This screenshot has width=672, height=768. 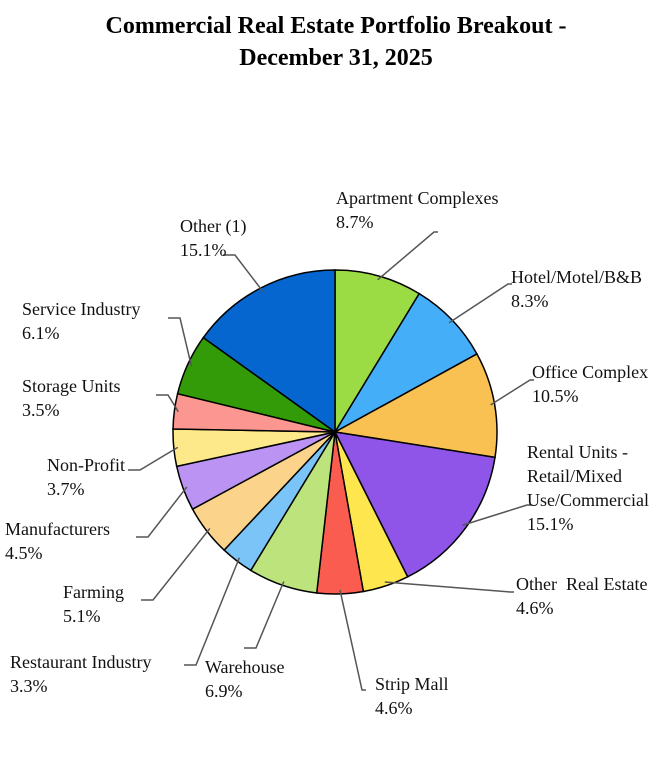 What do you see at coordinates (71, 386) in the screenshot?
I see `category-label: Storage Units` at bounding box center [71, 386].